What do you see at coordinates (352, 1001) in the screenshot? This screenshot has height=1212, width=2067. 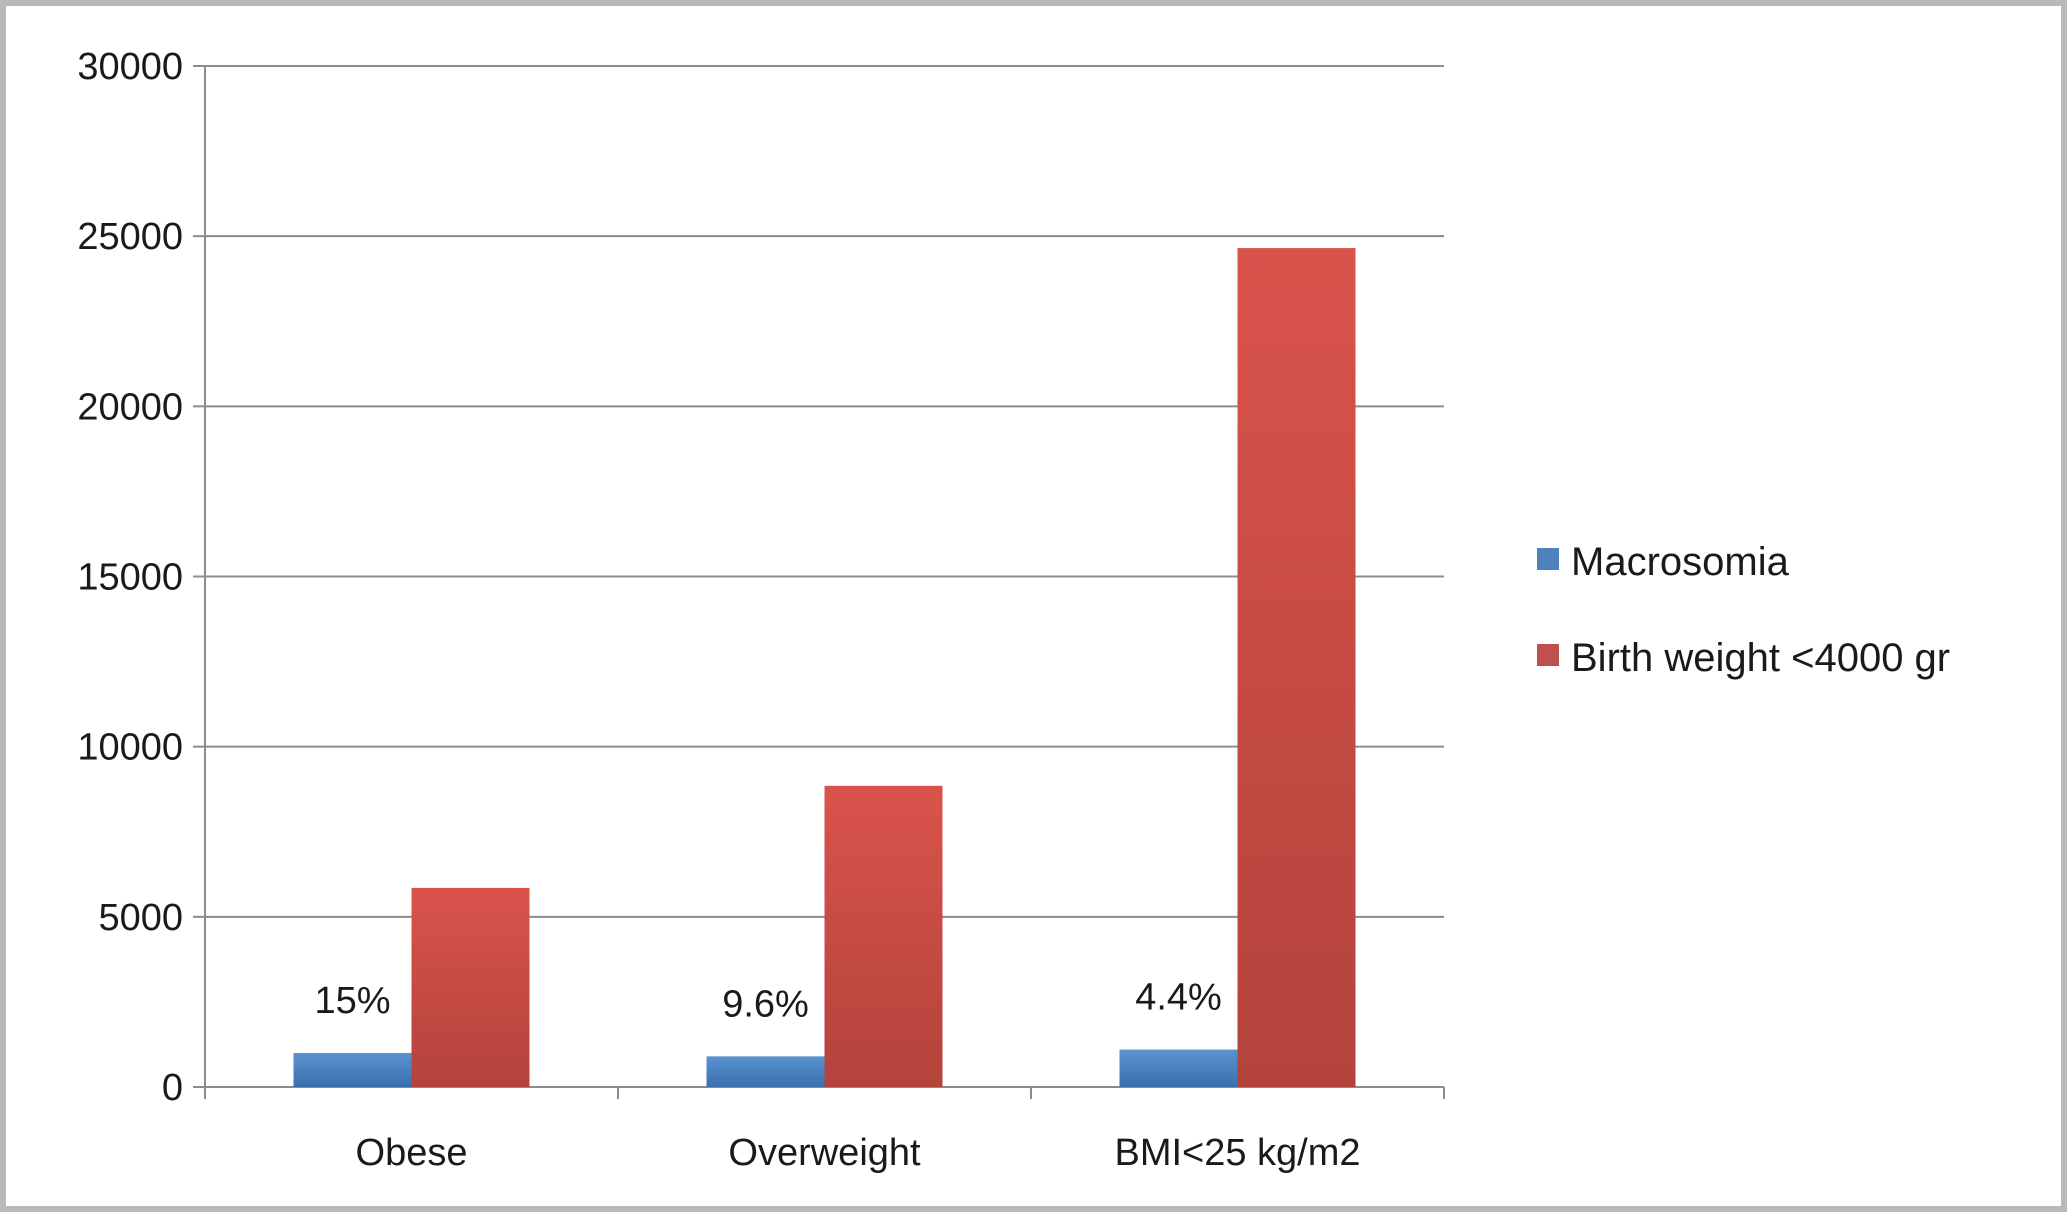 I see `data-label: 15%` at bounding box center [352, 1001].